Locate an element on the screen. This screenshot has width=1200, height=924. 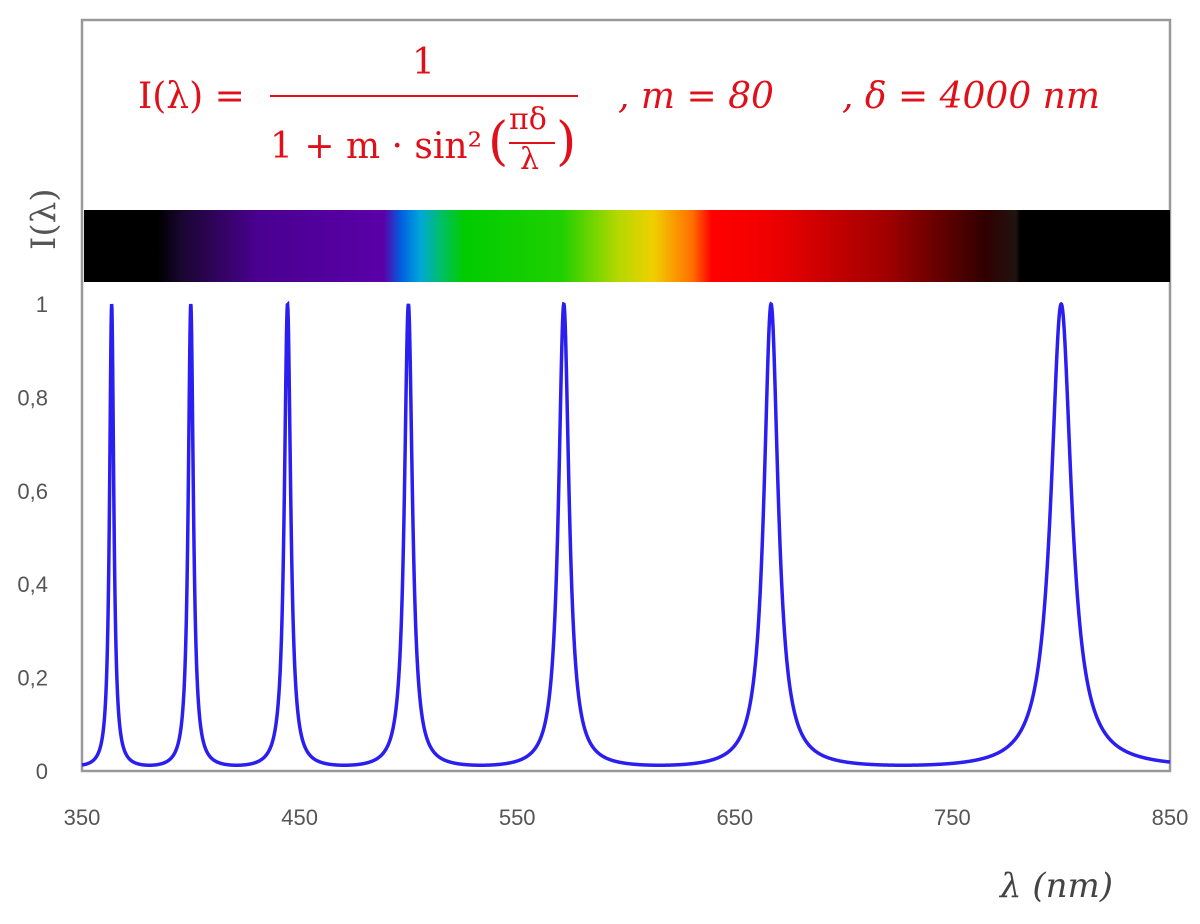
y-axis-label: I(λ) is located at coordinates (44, 219).